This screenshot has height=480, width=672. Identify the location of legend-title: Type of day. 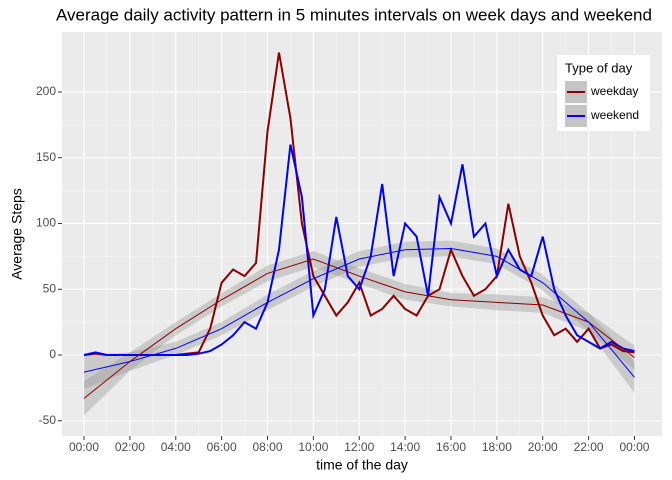
(599, 67).